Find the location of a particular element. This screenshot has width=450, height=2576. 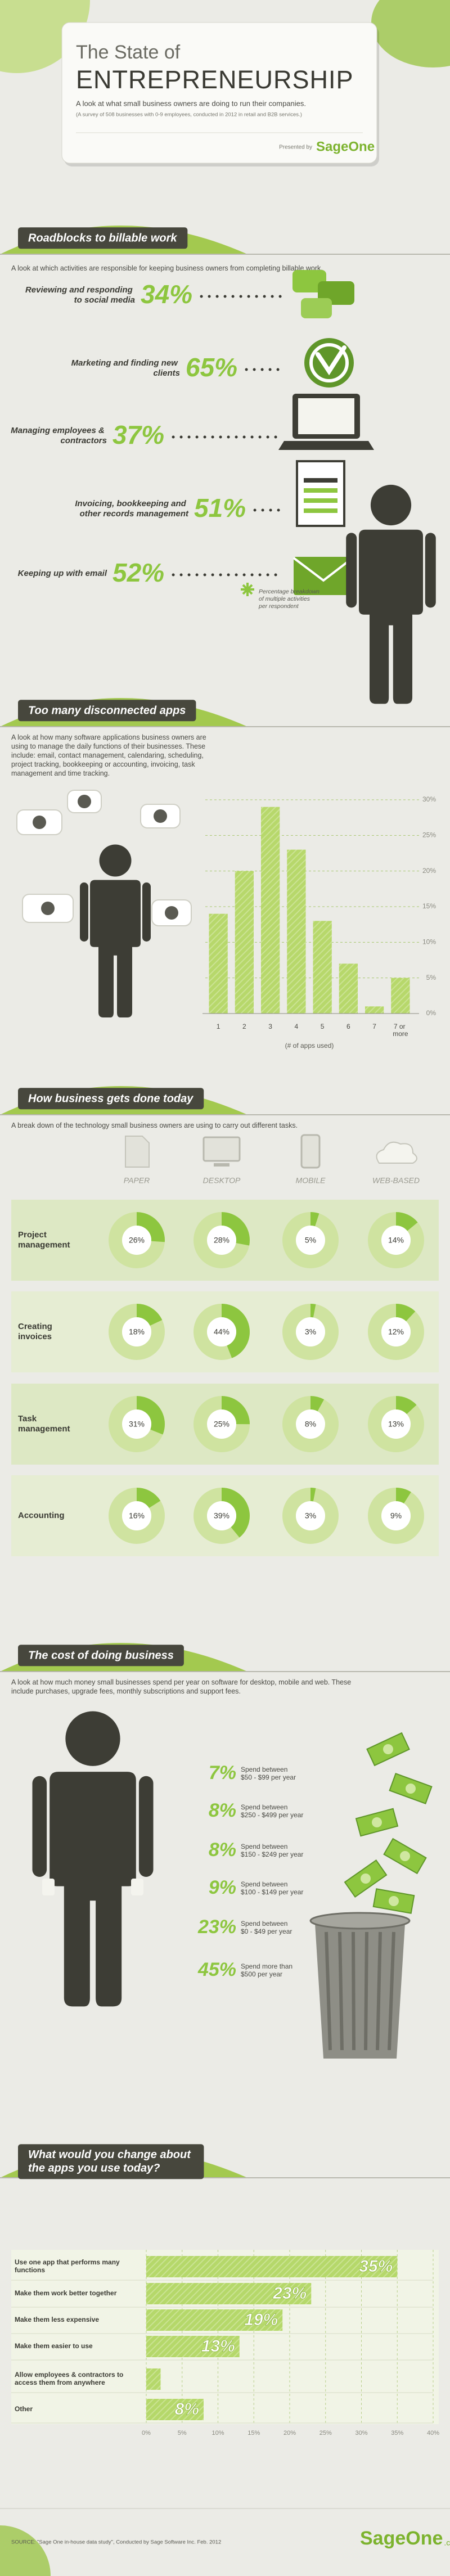

value-label: 23% is located at coordinates (289, 2293).